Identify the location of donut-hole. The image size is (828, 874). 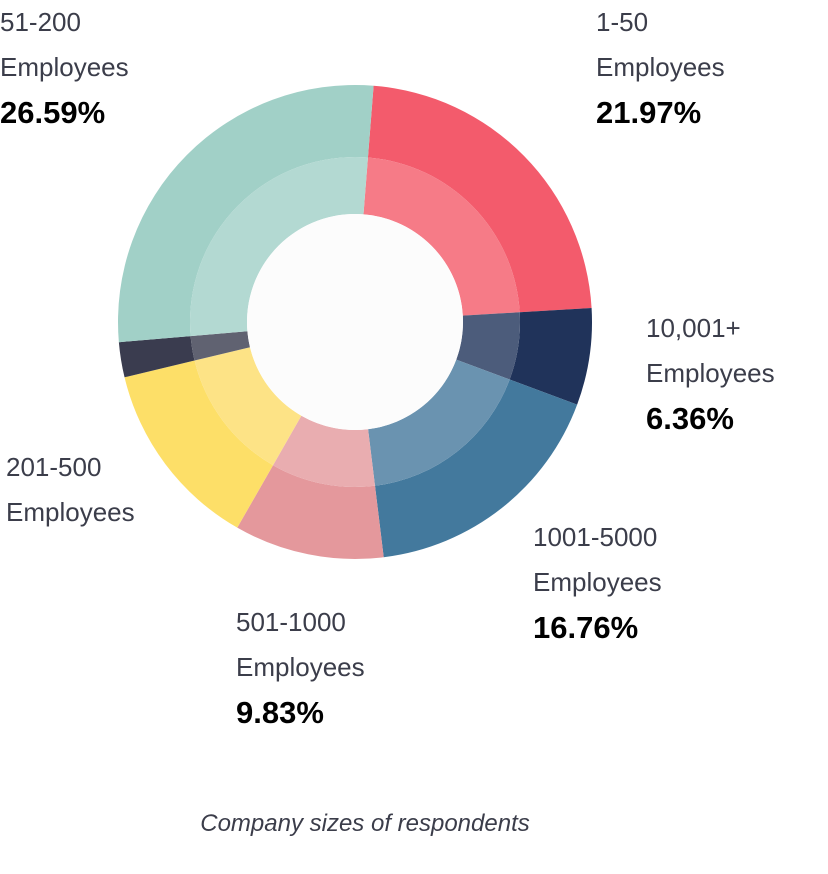
(355, 322).